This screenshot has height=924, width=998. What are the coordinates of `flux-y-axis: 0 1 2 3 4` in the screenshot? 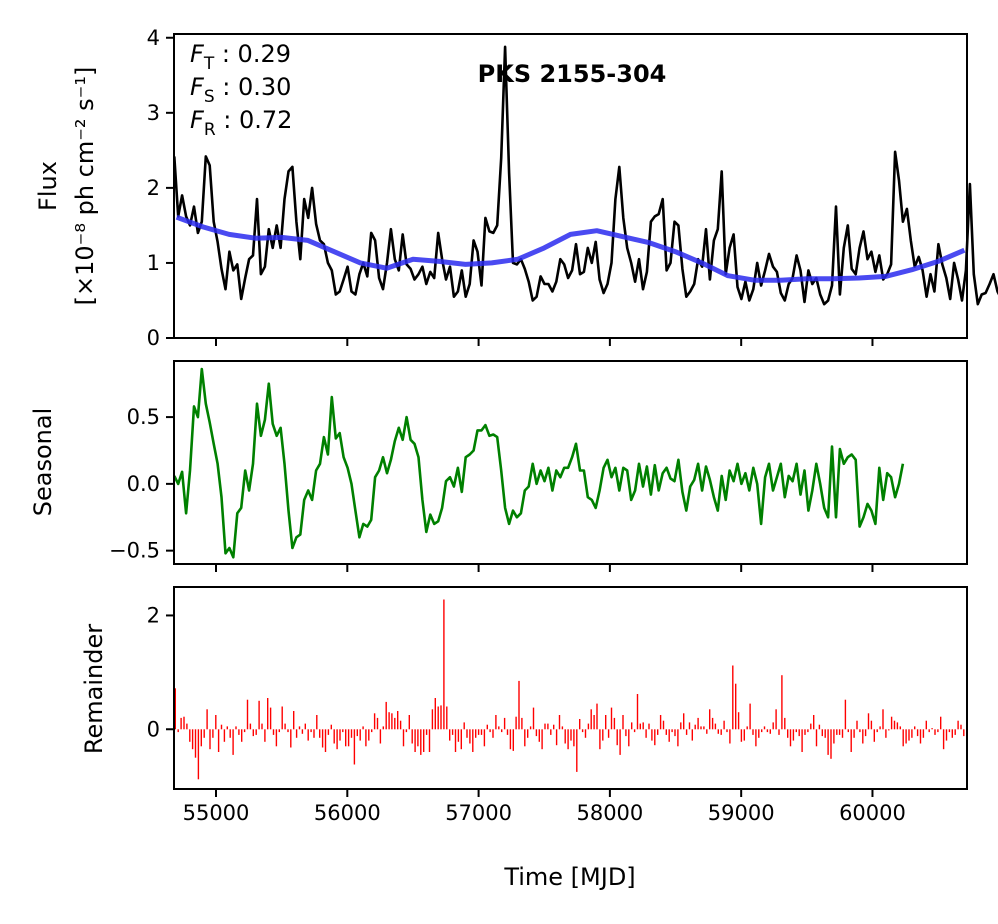 It's located at (160, 188).